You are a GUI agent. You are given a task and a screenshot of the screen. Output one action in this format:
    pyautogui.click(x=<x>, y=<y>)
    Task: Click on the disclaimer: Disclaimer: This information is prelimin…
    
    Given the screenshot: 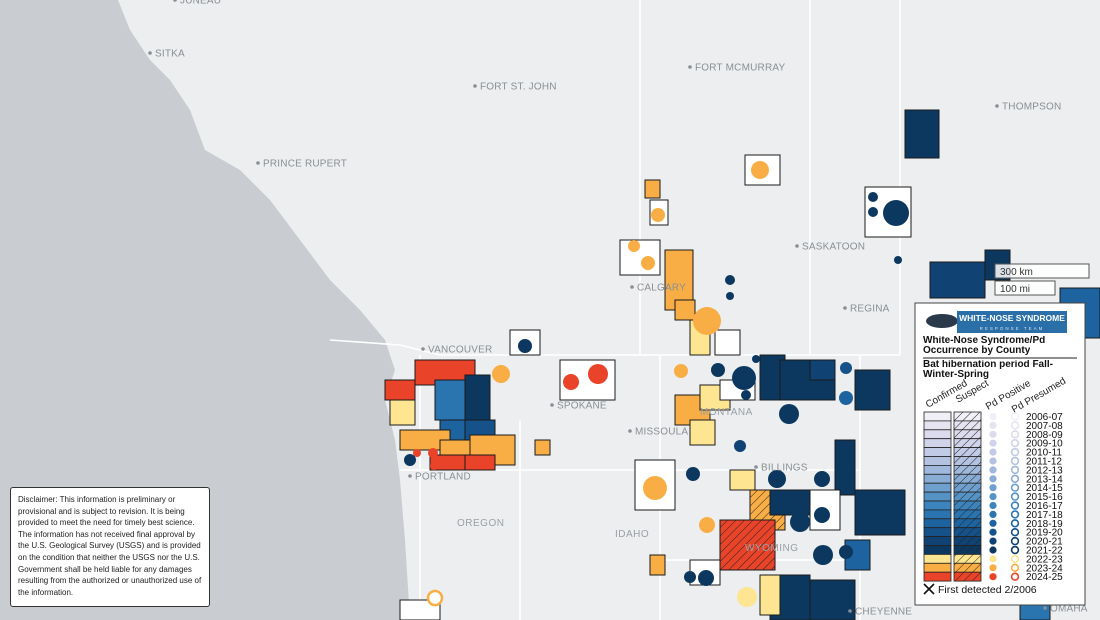 What is the action you would take?
    pyautogui.click(x=110, y=547)
    